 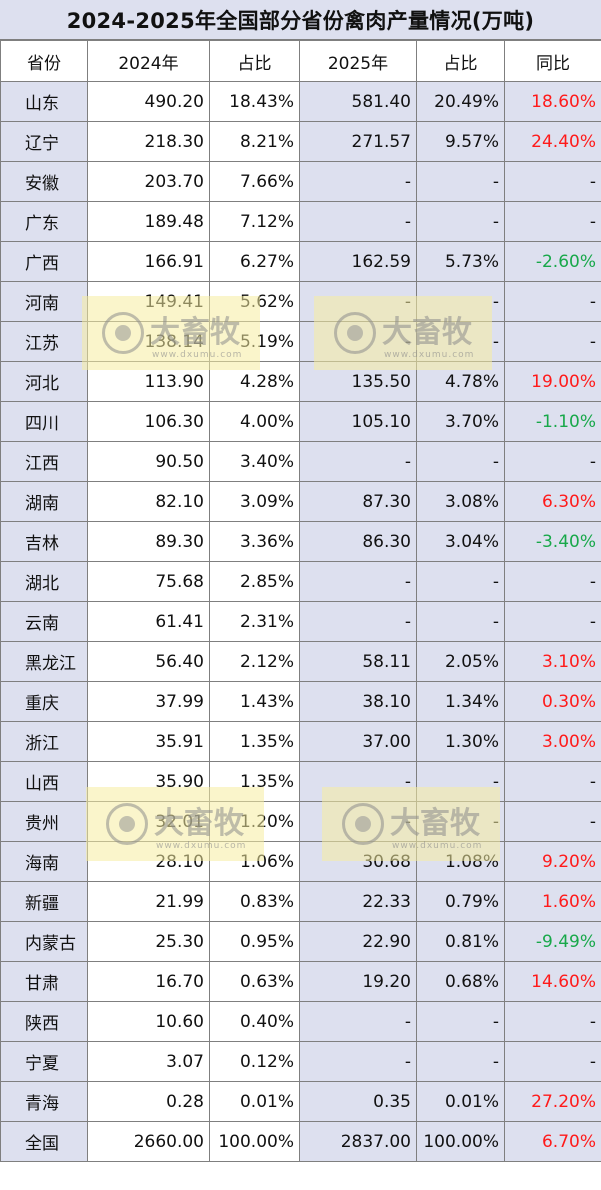 What do you see at coordinates (552, 741) in the screenshot?
I see `cell-yoy: 3.00%` at bounding box center [552, 741].